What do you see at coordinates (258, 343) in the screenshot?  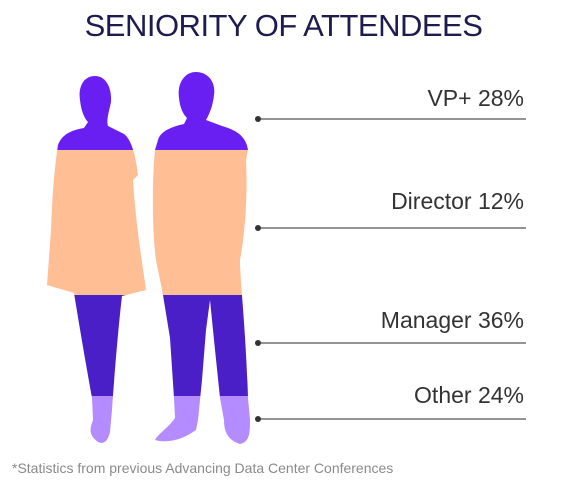 I see `leader-dot-manager` at bounding box center [258, 343].